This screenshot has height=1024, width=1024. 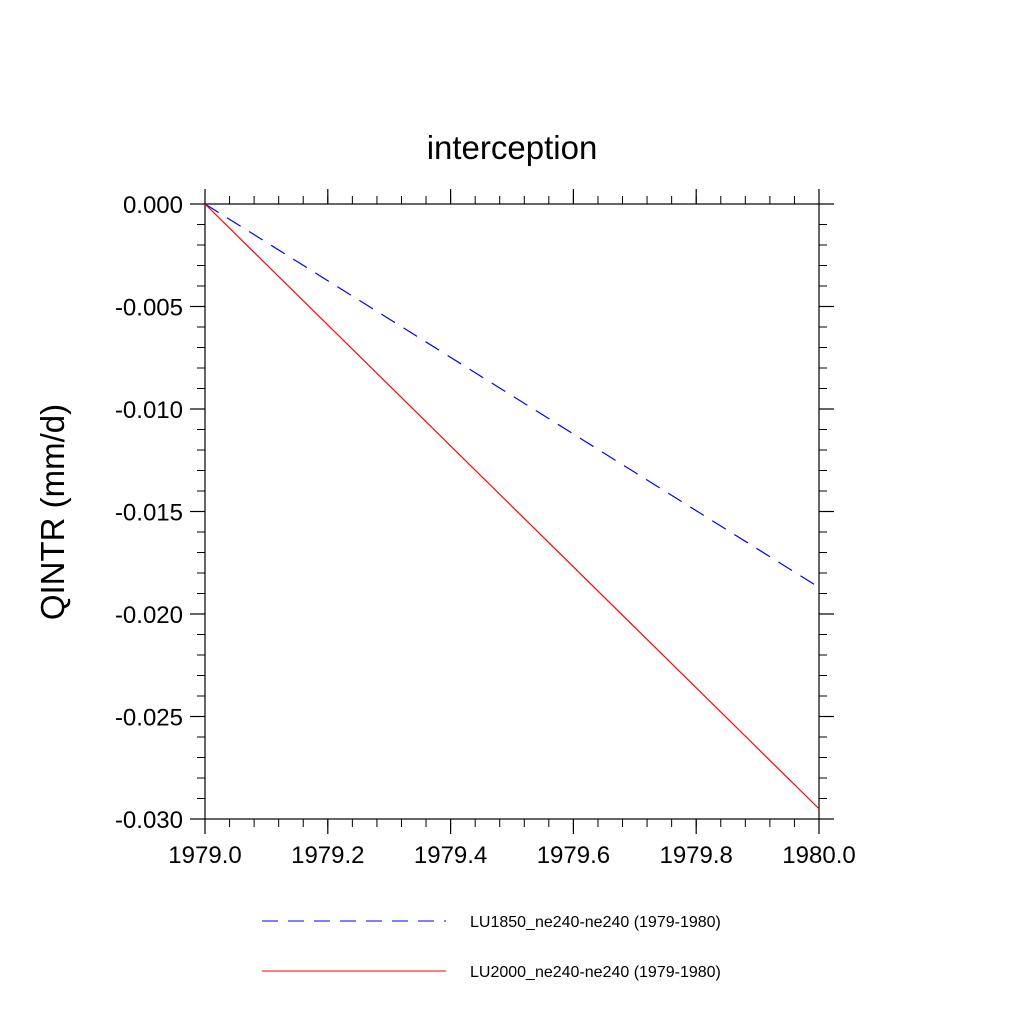 I want to click on y-tick-label: -0.030, so click(x=149, y=820).